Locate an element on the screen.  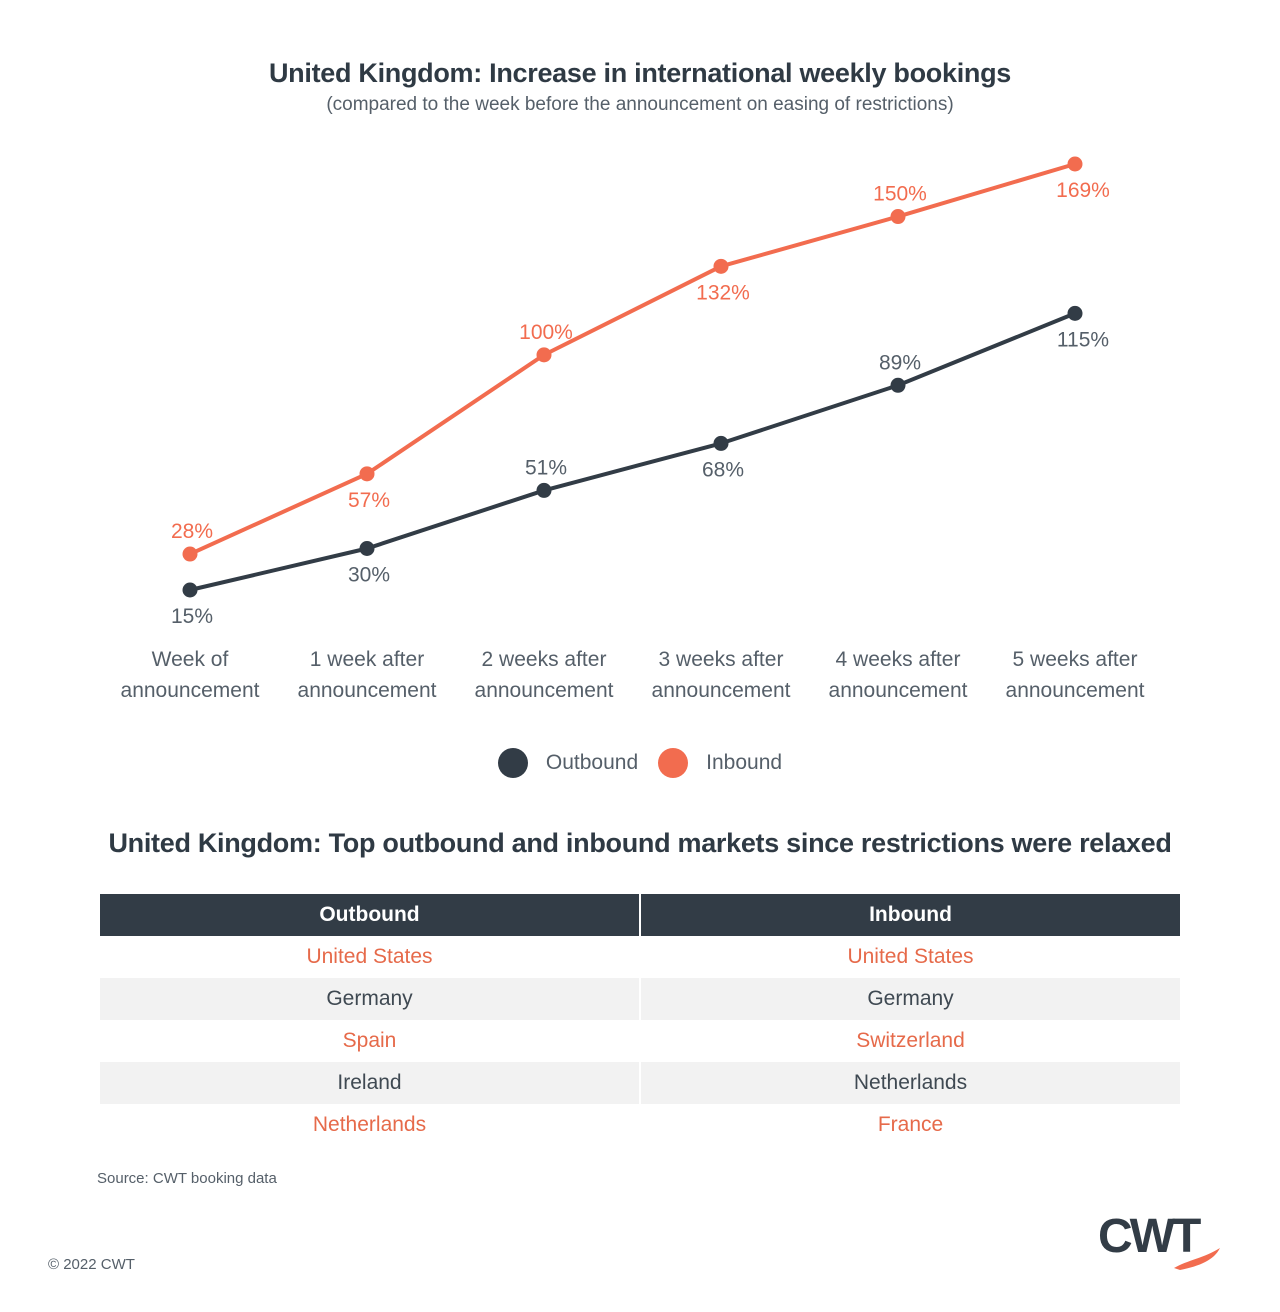
data-label-inbound: 28% is located at coordinates (192, 531).